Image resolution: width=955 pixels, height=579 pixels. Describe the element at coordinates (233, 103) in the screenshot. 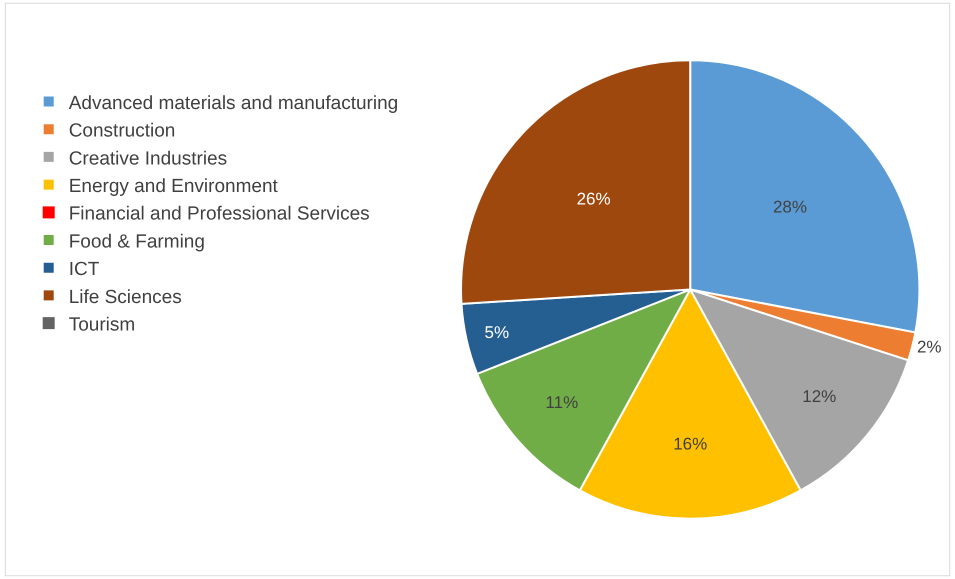

I see `legend-label: Advanced materials and manufacturing` at that location.